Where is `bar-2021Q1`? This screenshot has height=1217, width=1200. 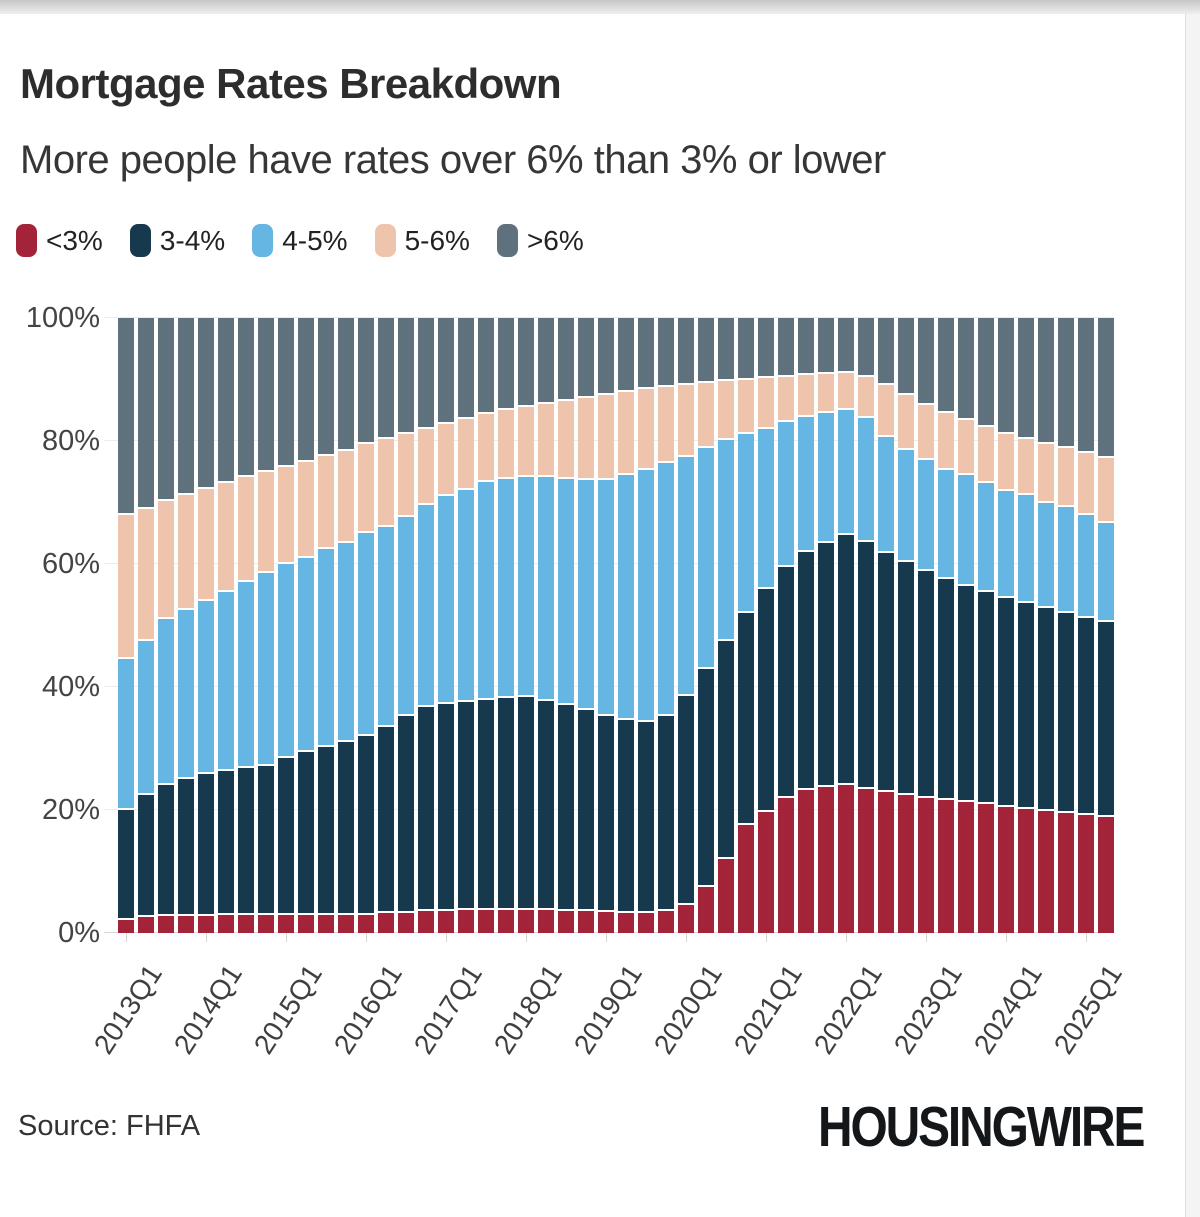 bar-2021Q1 is located at coordinates (766, 625).